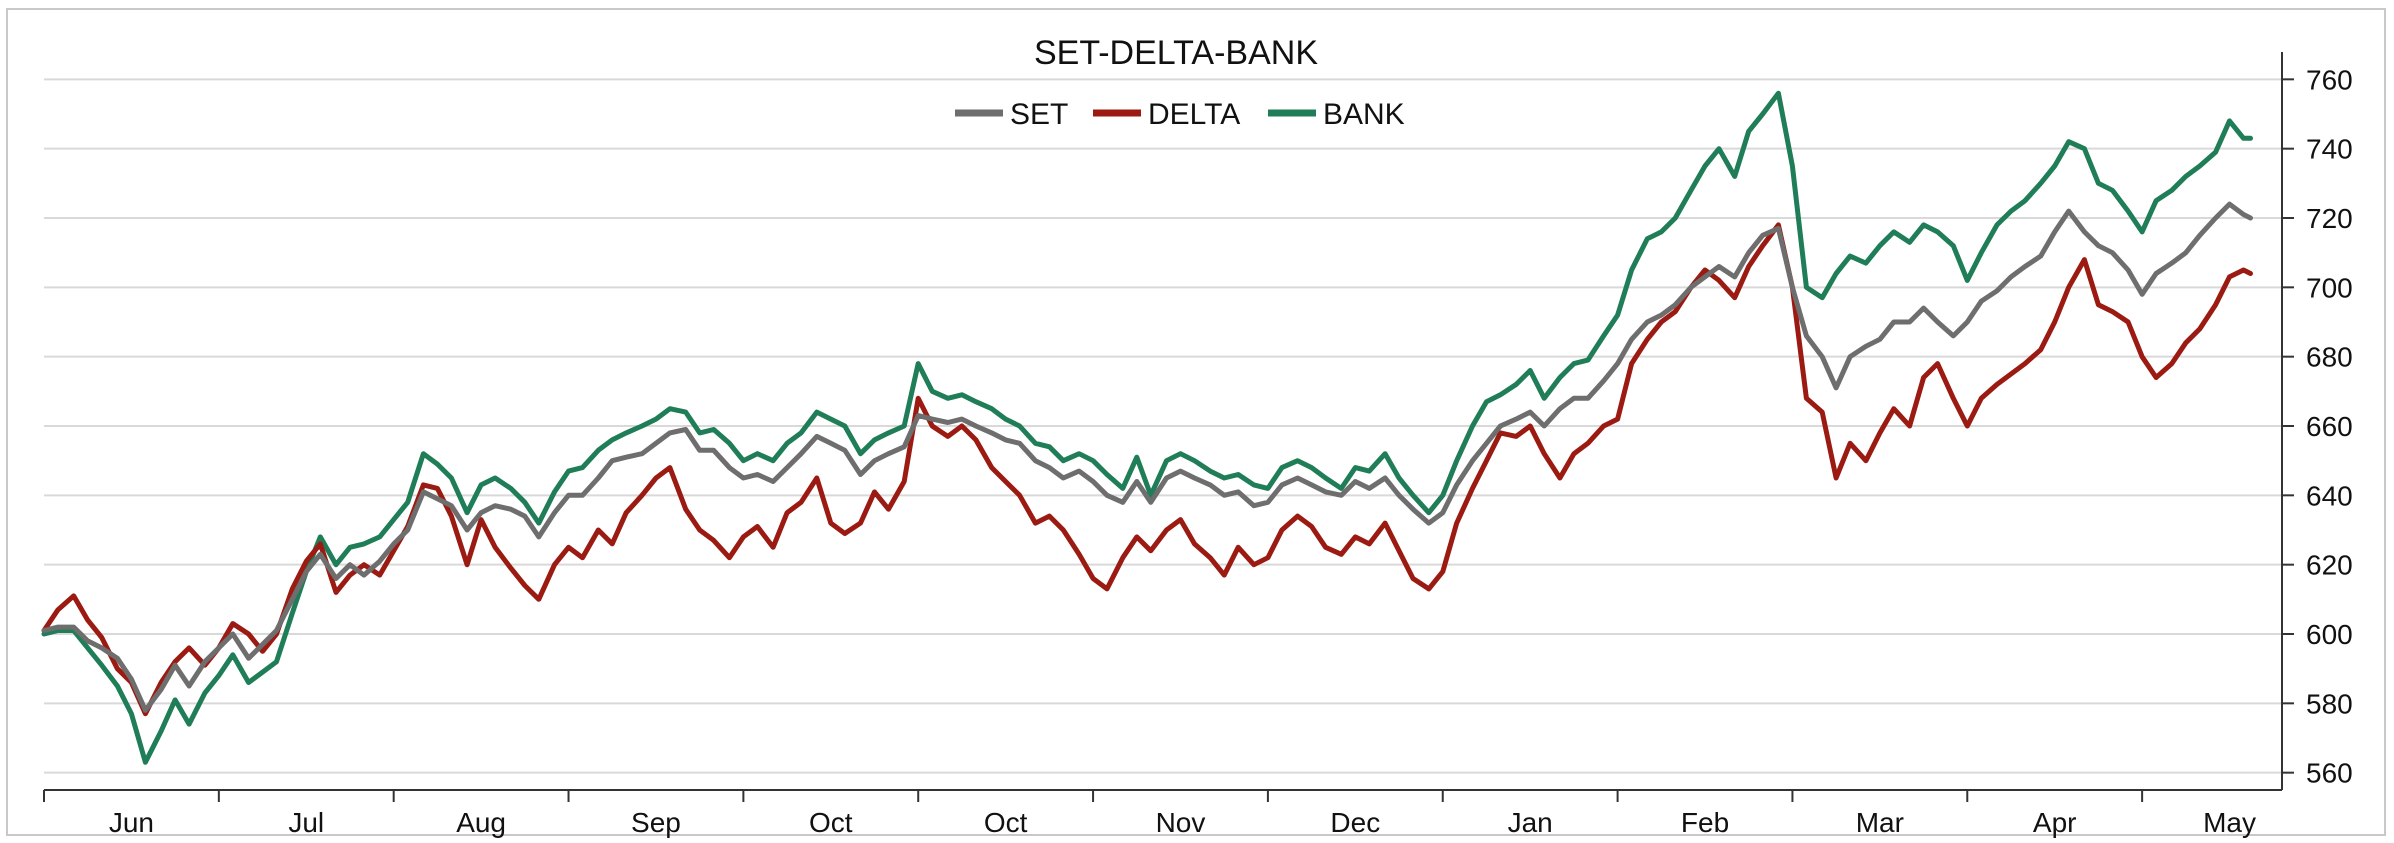 This screenshot has width=2394, height=843. What do you see at coordinates (131, 822) in the screenshot?
I see `x-tick-label-jun: Jun` at bounding box center [131, 822].